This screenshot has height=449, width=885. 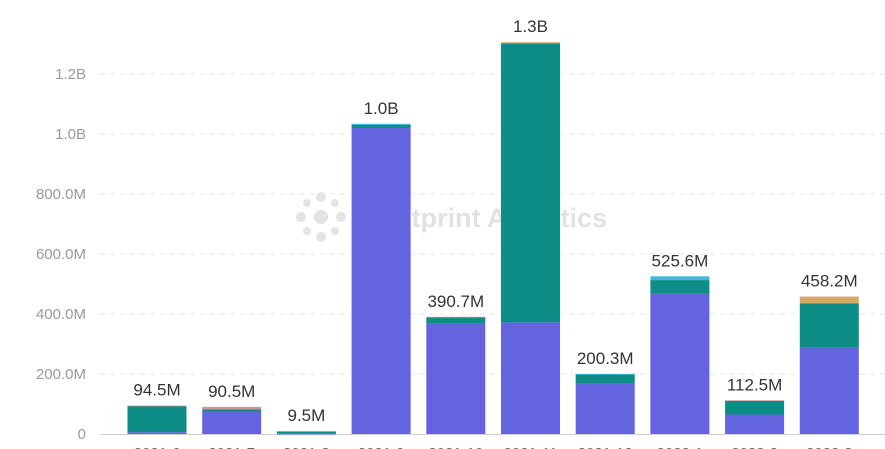 What do you see at coordinates (157, 447) in the screenshot?
I see `x-tick-label: 2021-6` at bounding box center [157, 447].